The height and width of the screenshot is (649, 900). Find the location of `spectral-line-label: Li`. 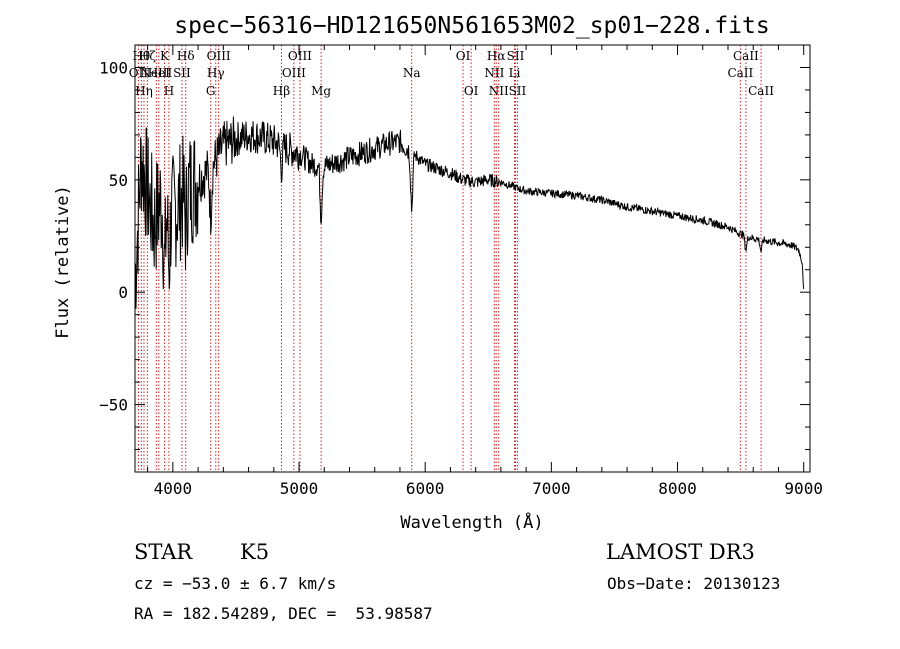

spectral-line-label: Li is located at coordinates (515, 73).